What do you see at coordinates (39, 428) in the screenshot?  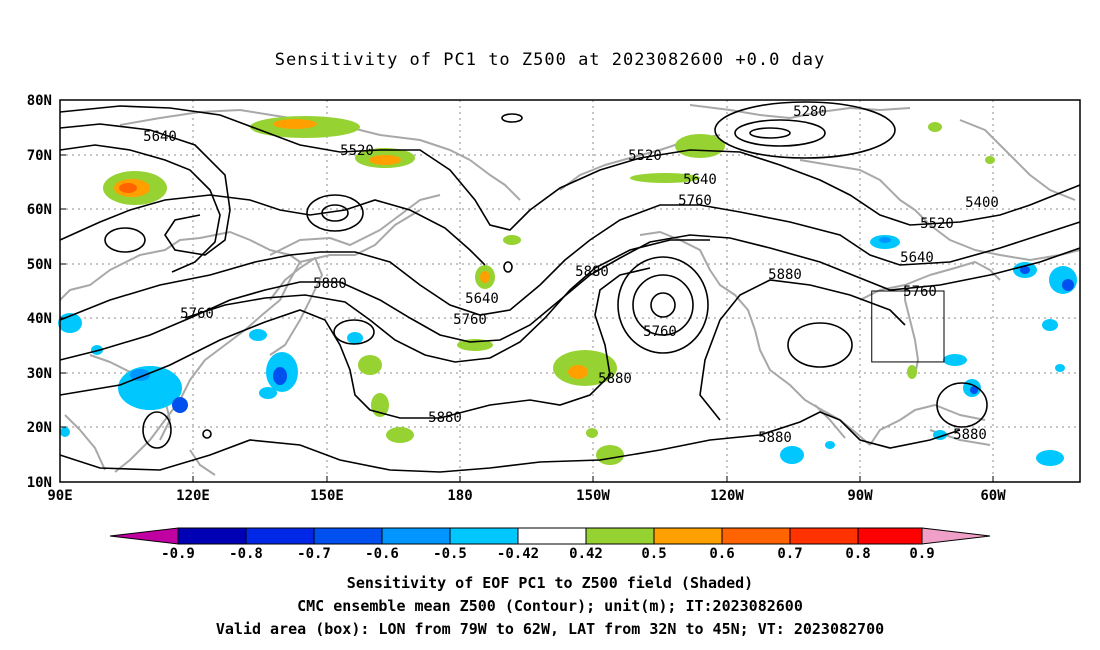 I see `lat-label: 20N` at bounding box center [39, 428].